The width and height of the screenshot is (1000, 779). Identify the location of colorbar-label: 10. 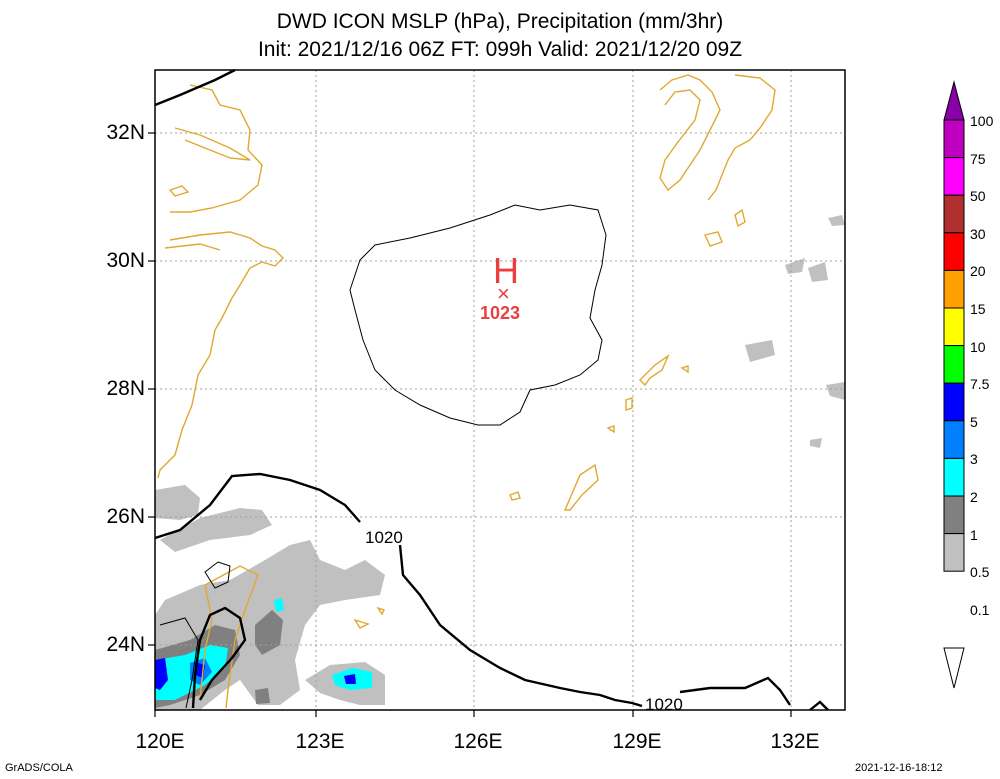
(978, 346).